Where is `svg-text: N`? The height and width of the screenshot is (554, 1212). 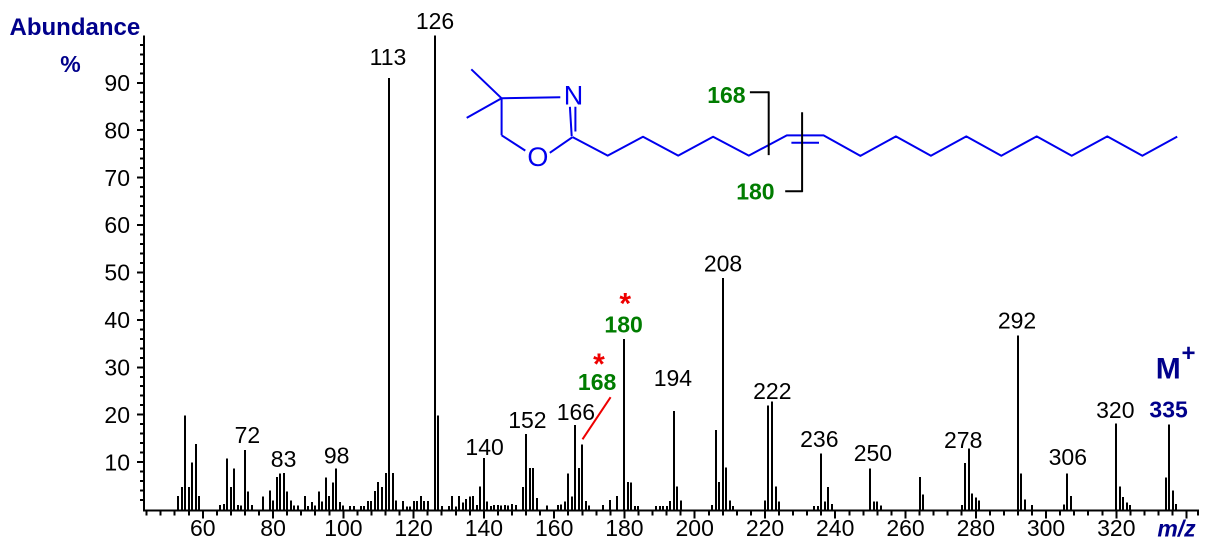
svg-text: N is located at coordinates (574, 96).